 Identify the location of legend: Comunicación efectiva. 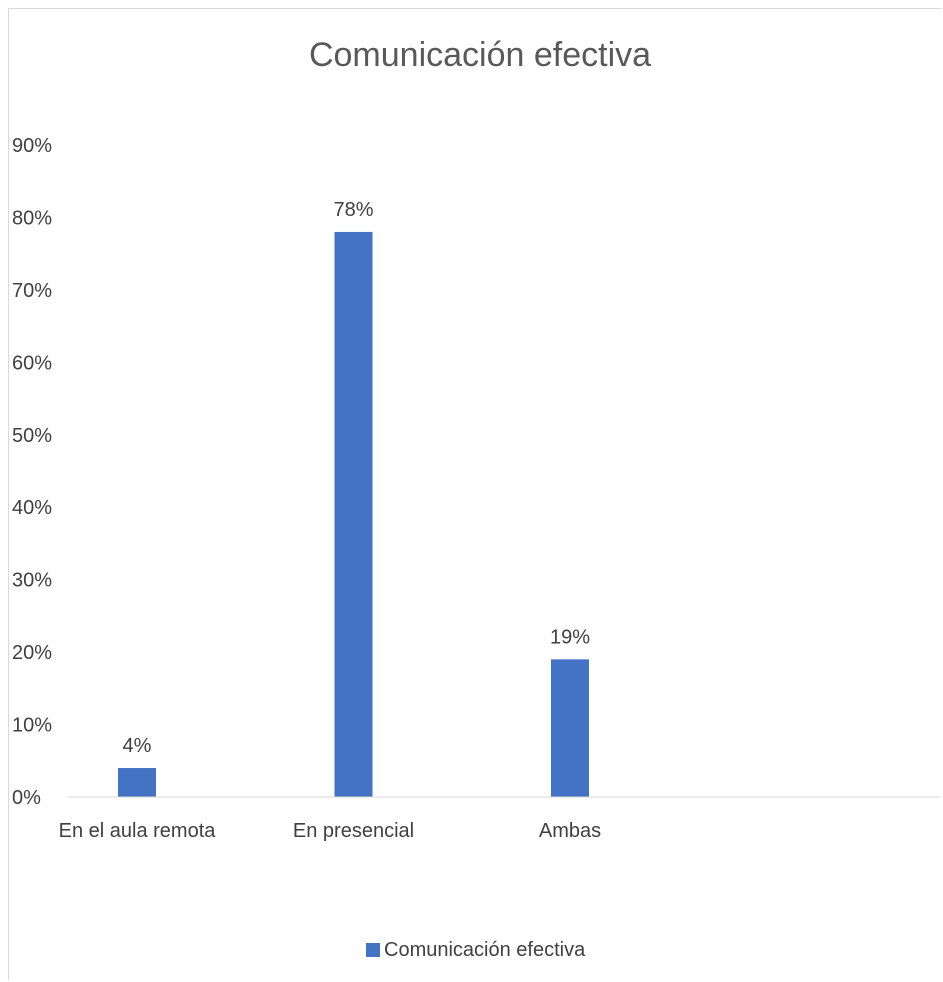
(476, 950).